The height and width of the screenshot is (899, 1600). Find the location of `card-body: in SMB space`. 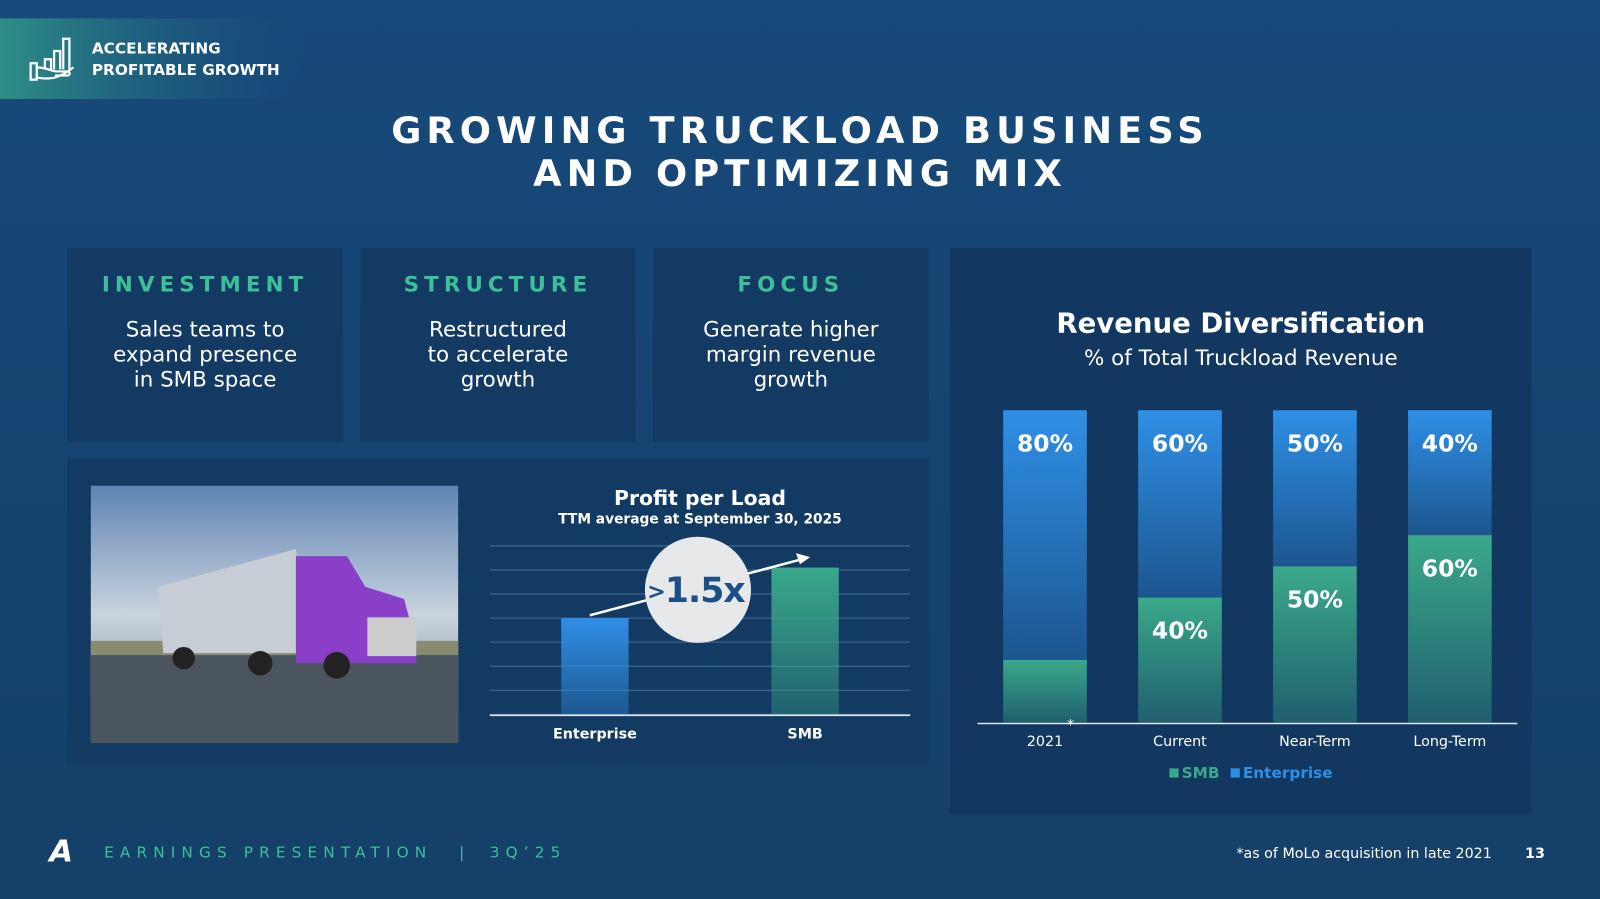

card-body: in SMB space is located at coordinates (205, 380).